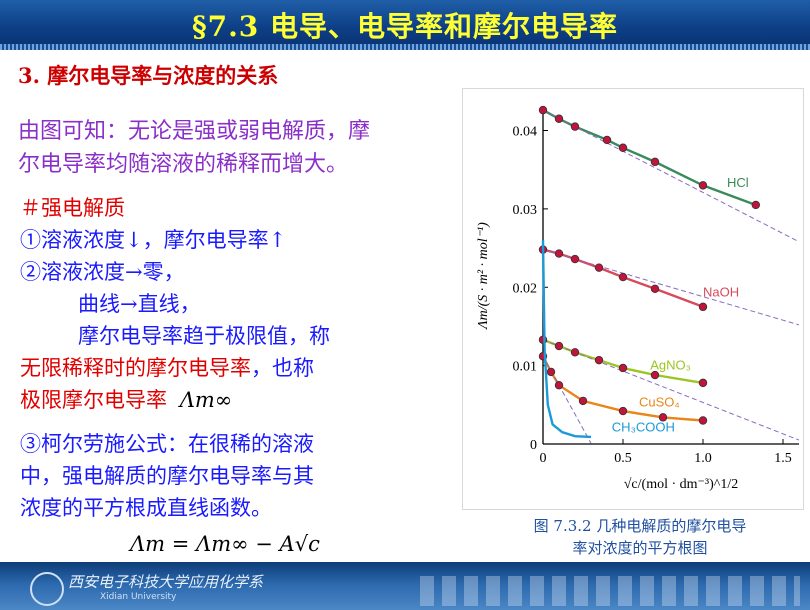  What do you see at coordinates (72, 208) in the screenshot?
I see `strong-electrolyte-heading: ＃强电解质` at bounding box center [72, 208].